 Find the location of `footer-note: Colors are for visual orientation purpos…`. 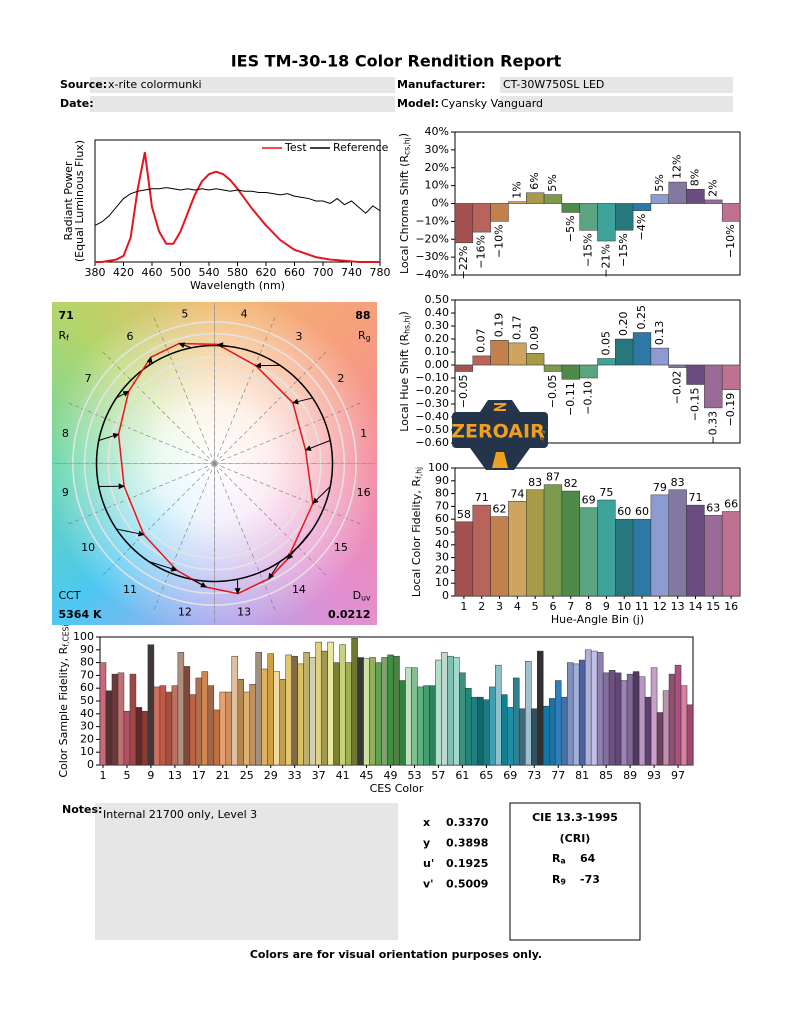

footer-note: Colors are for visual orientation purpos… is located at coordinates (396, 954).